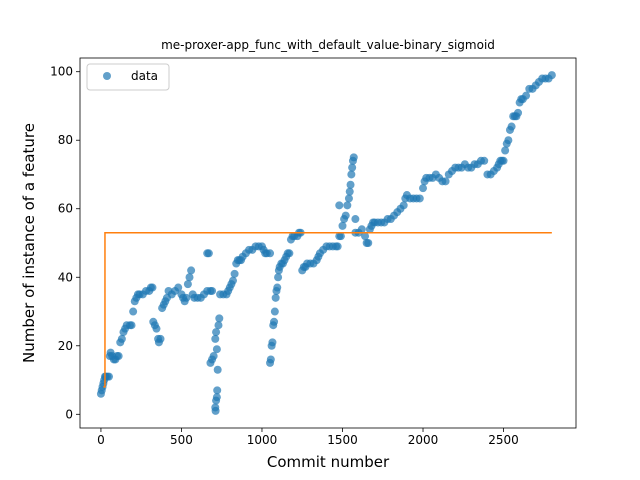  I want to click on x-tick-label: 1500, so click(342, 440).